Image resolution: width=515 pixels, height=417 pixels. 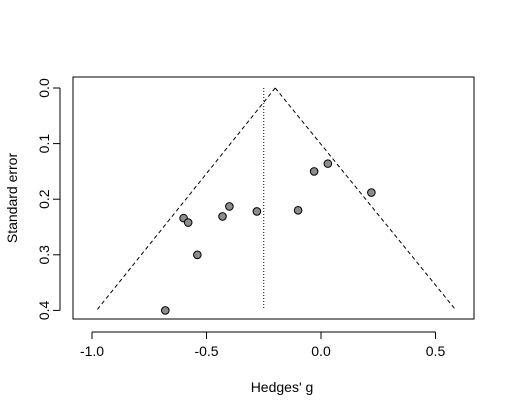 What do you see at coordinates (44, 88) in the screenshot?
I see `y-tick-label: 0.0` at bounding box center [44, 88].